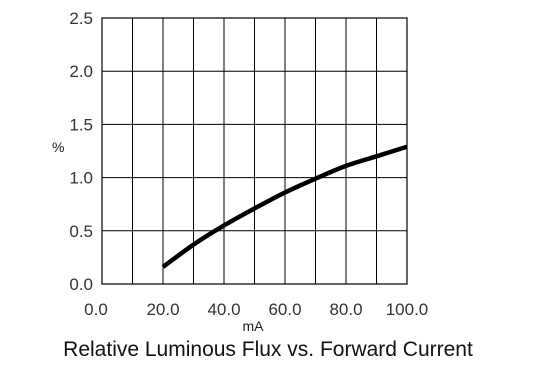 The image size is (540, 371). What do you see at coordinates (254, 326) in the screenshot?
I see `x-axis-label: mA` at bounding box center [254, 326].